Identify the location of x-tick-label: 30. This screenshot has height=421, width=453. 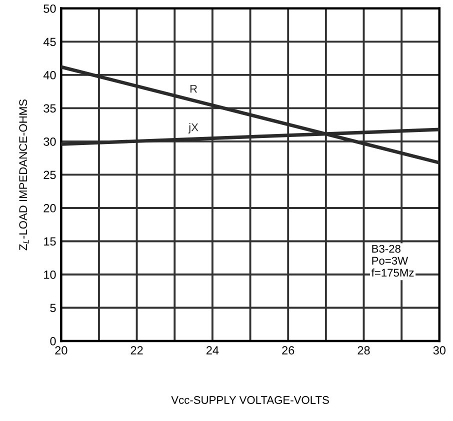
(439, 350).